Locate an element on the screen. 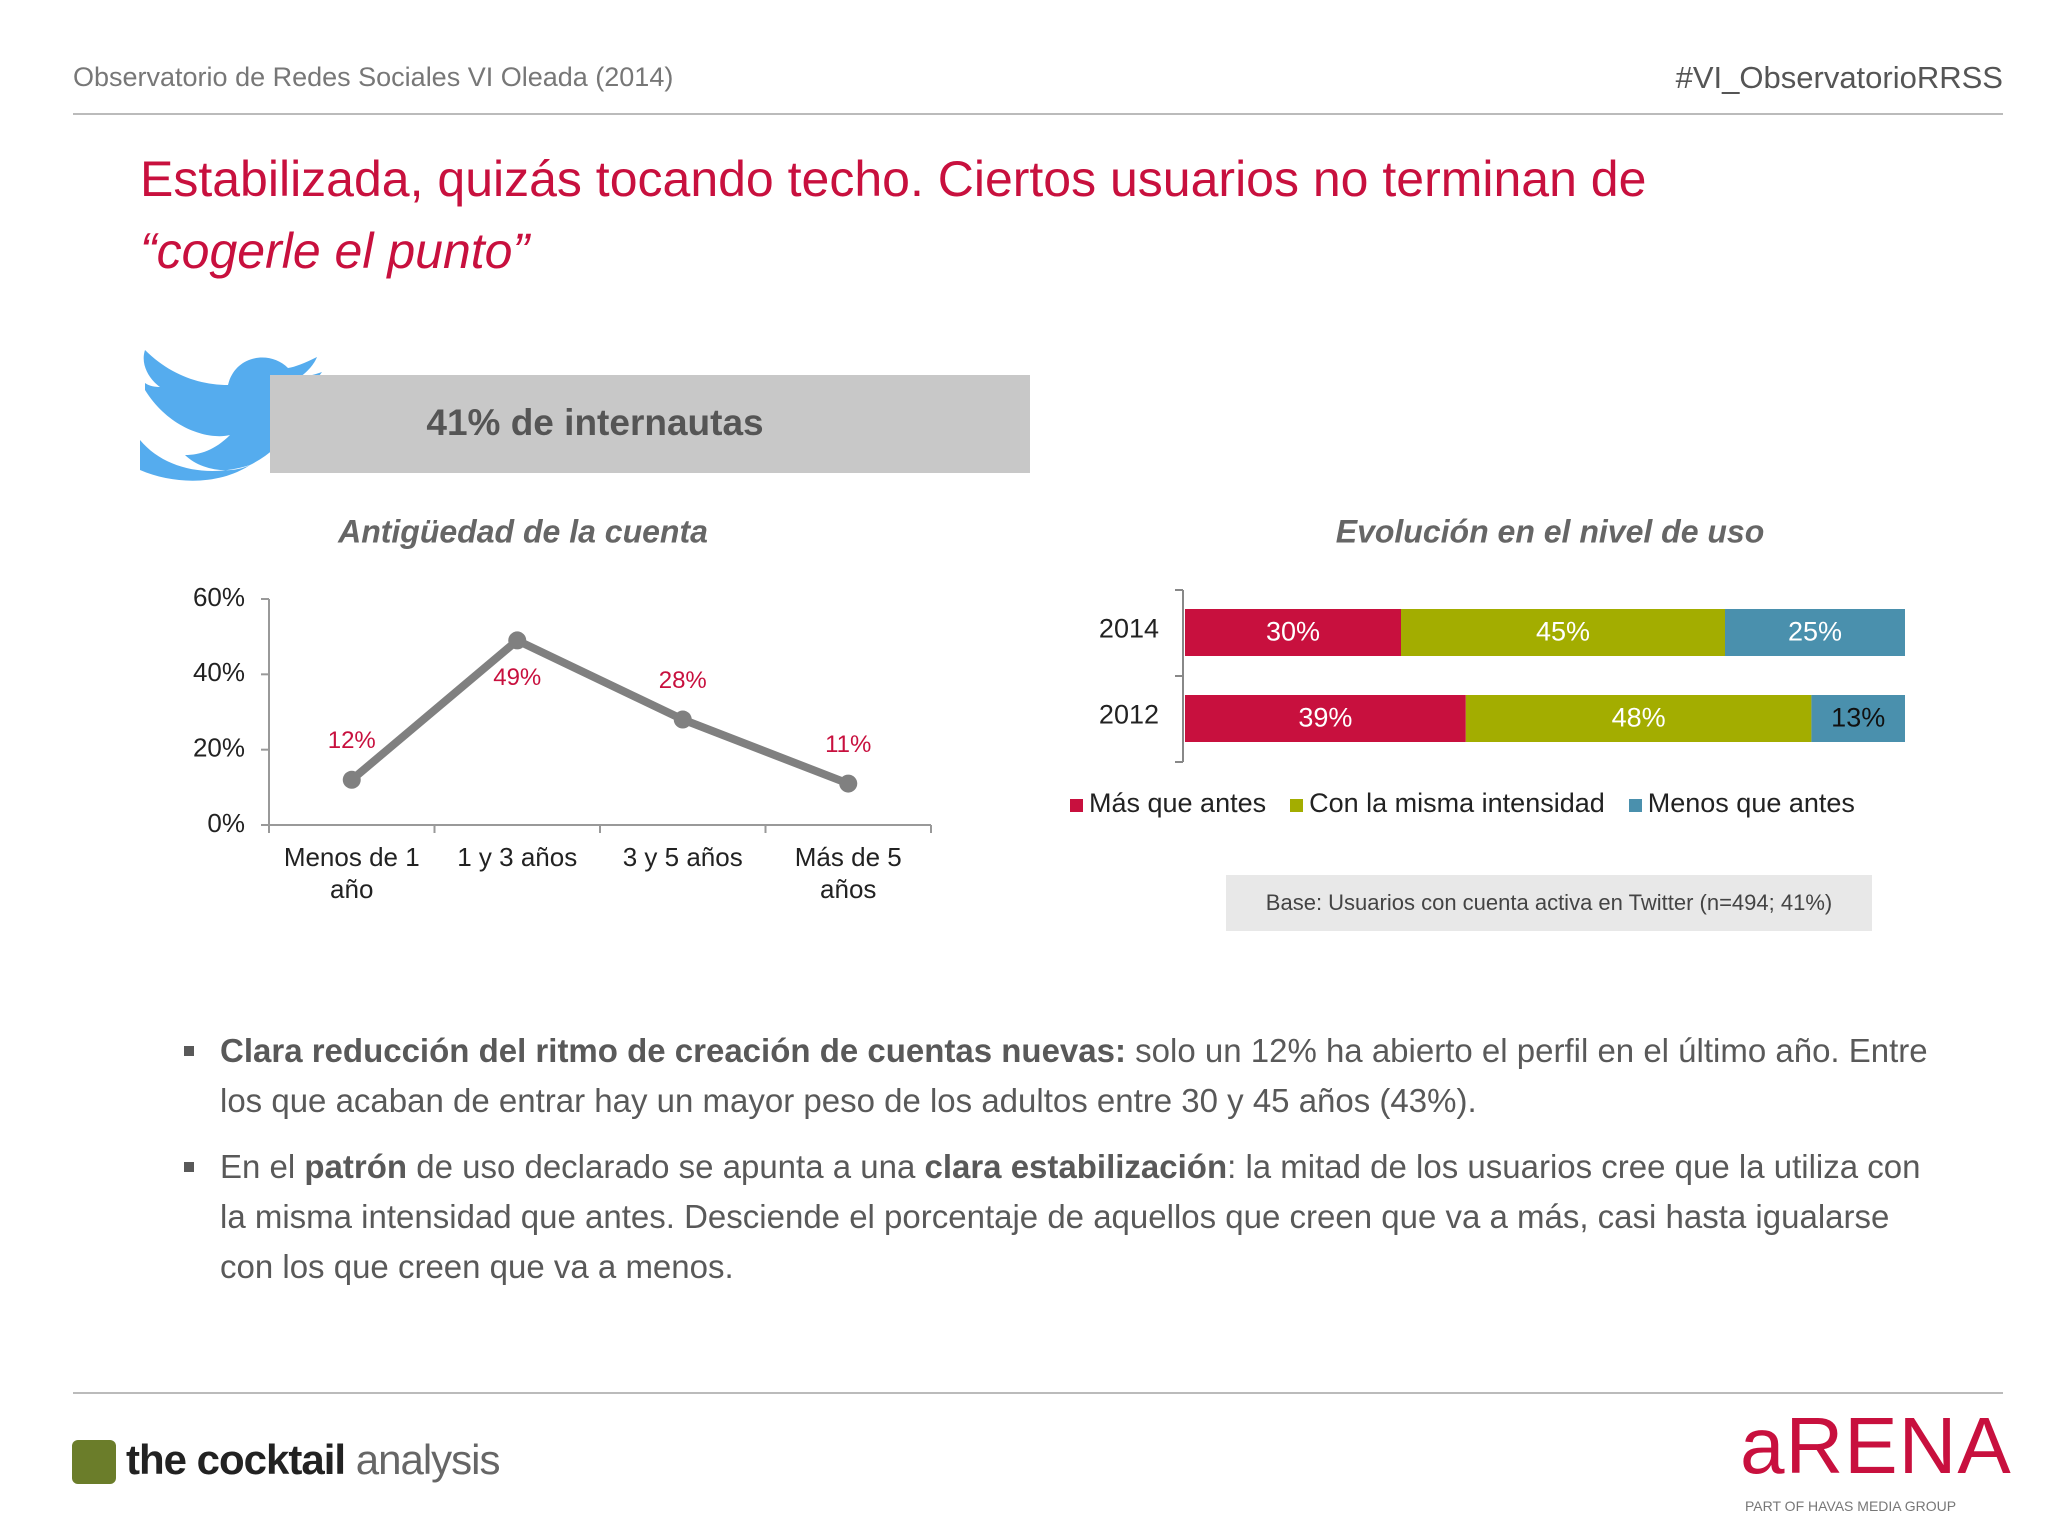 The image size is (2048, 1536). legend-item: Menos que antes is located at coordinates (1741, 803).